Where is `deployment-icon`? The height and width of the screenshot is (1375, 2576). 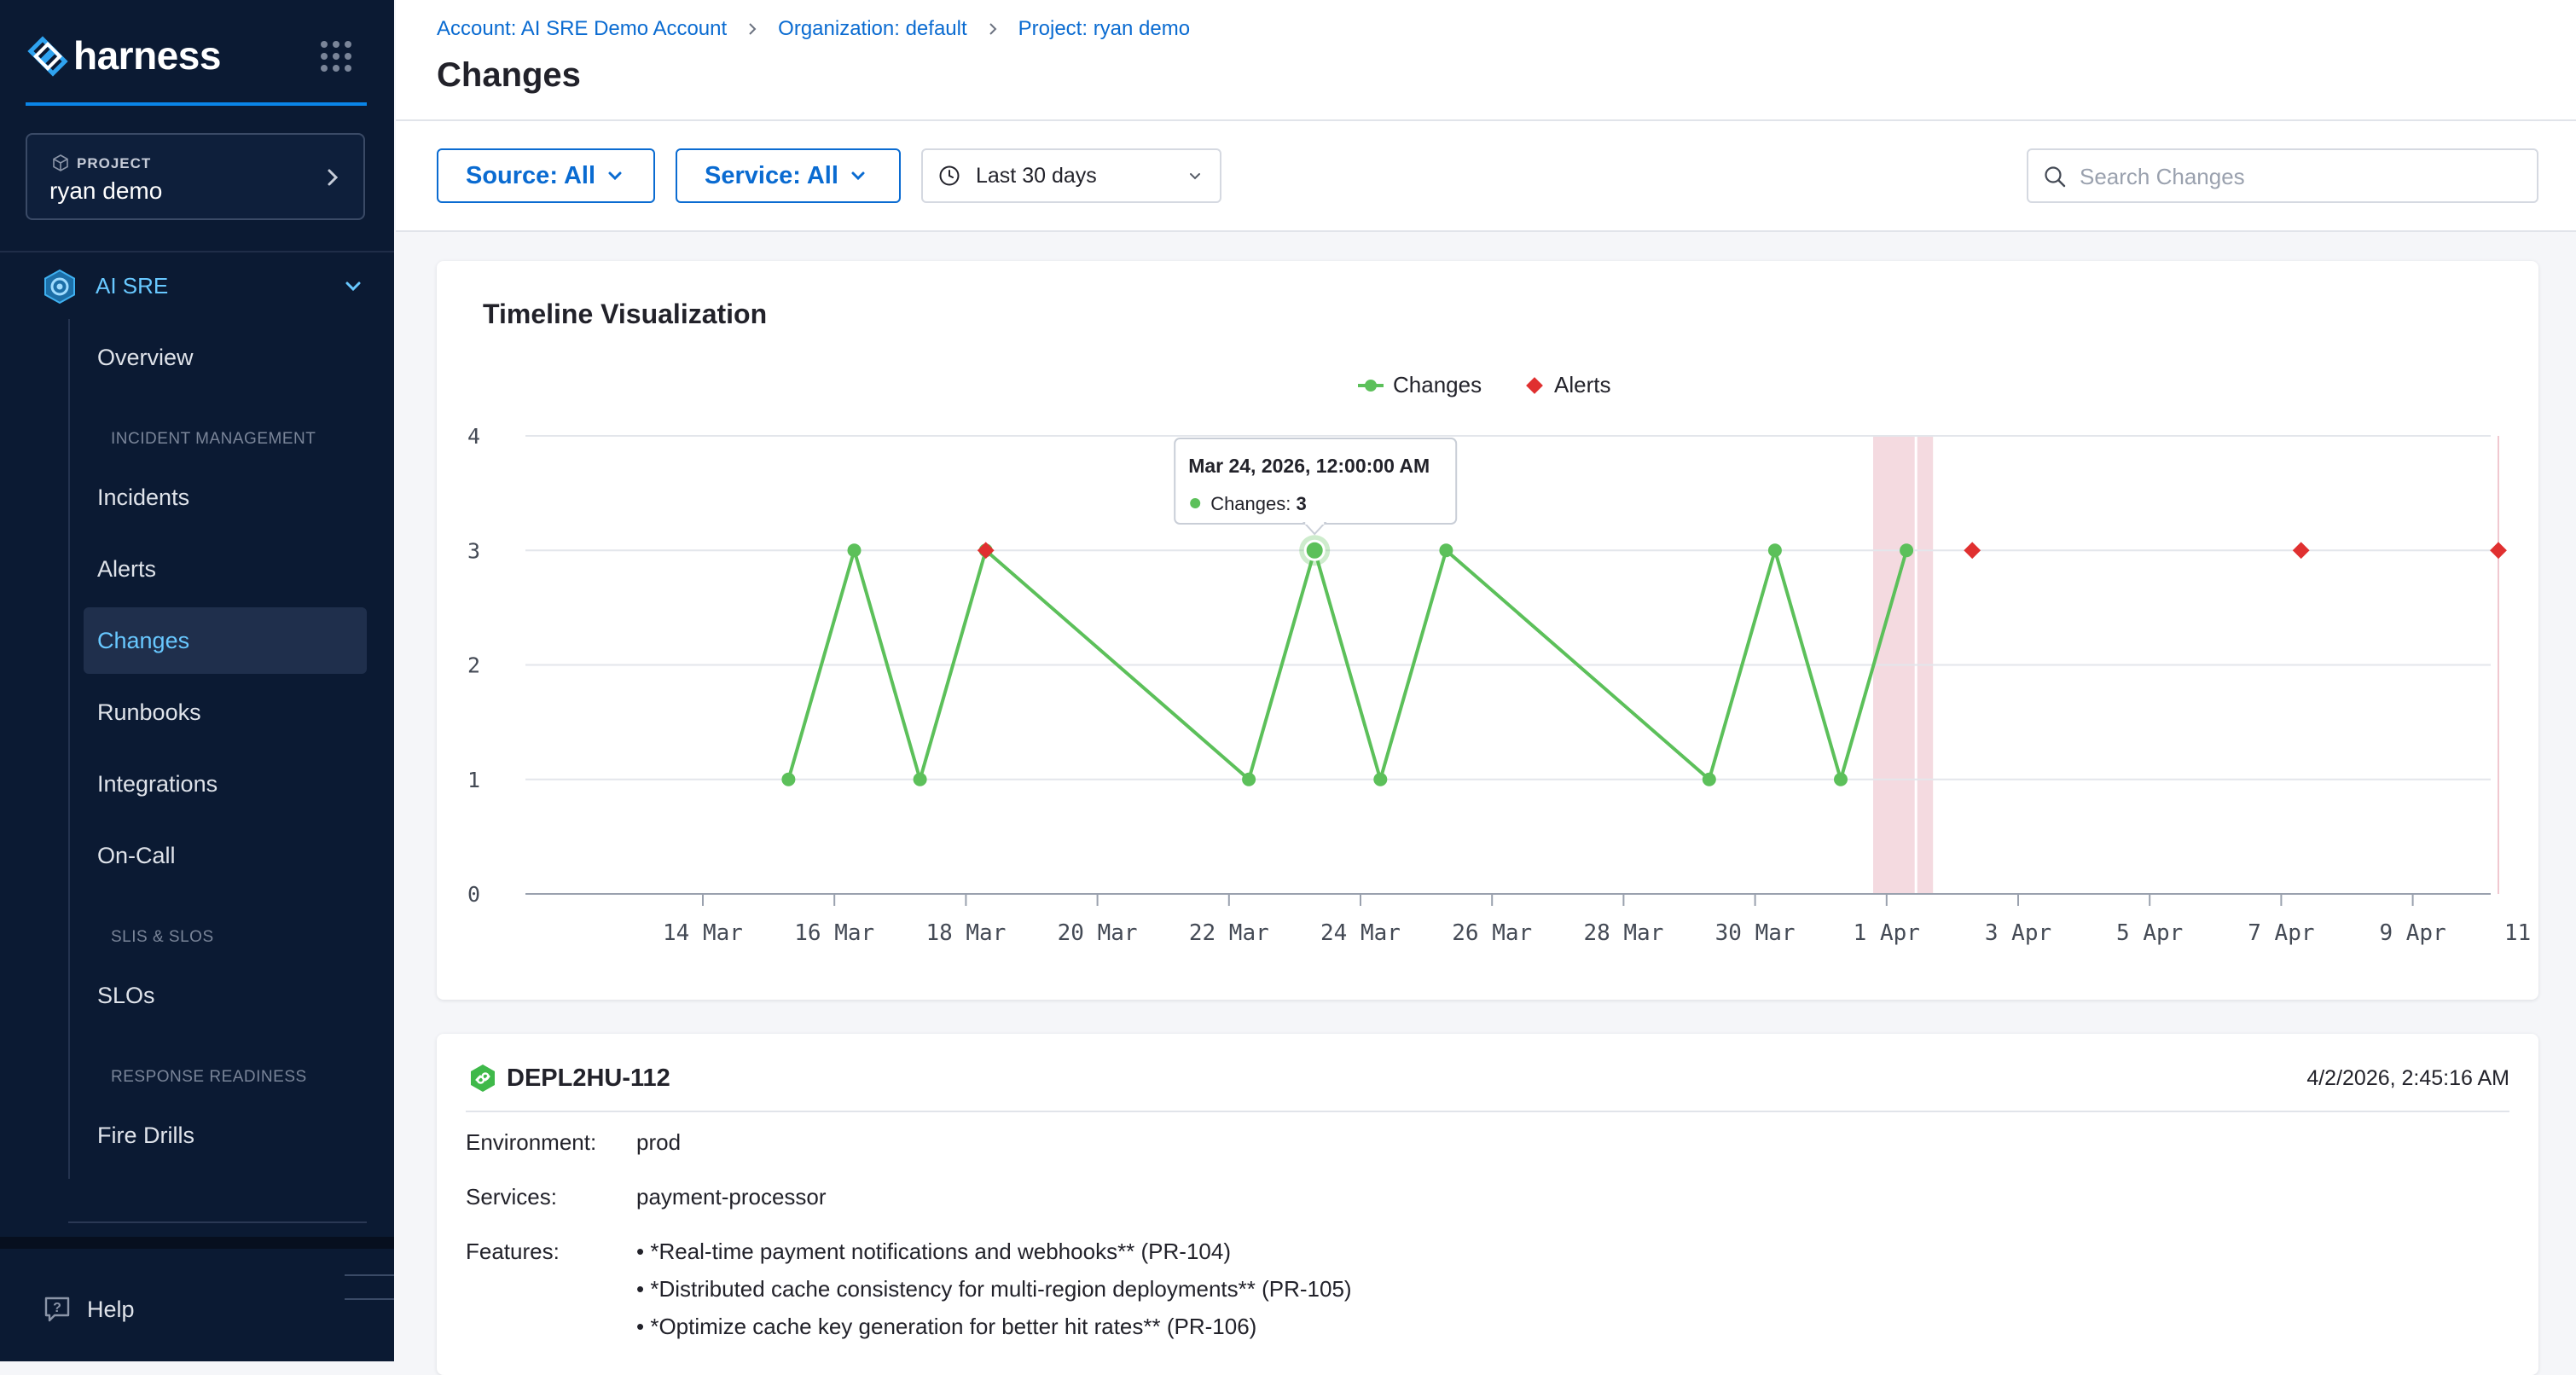
deployment-icon is located at coordinates (483, 1078).